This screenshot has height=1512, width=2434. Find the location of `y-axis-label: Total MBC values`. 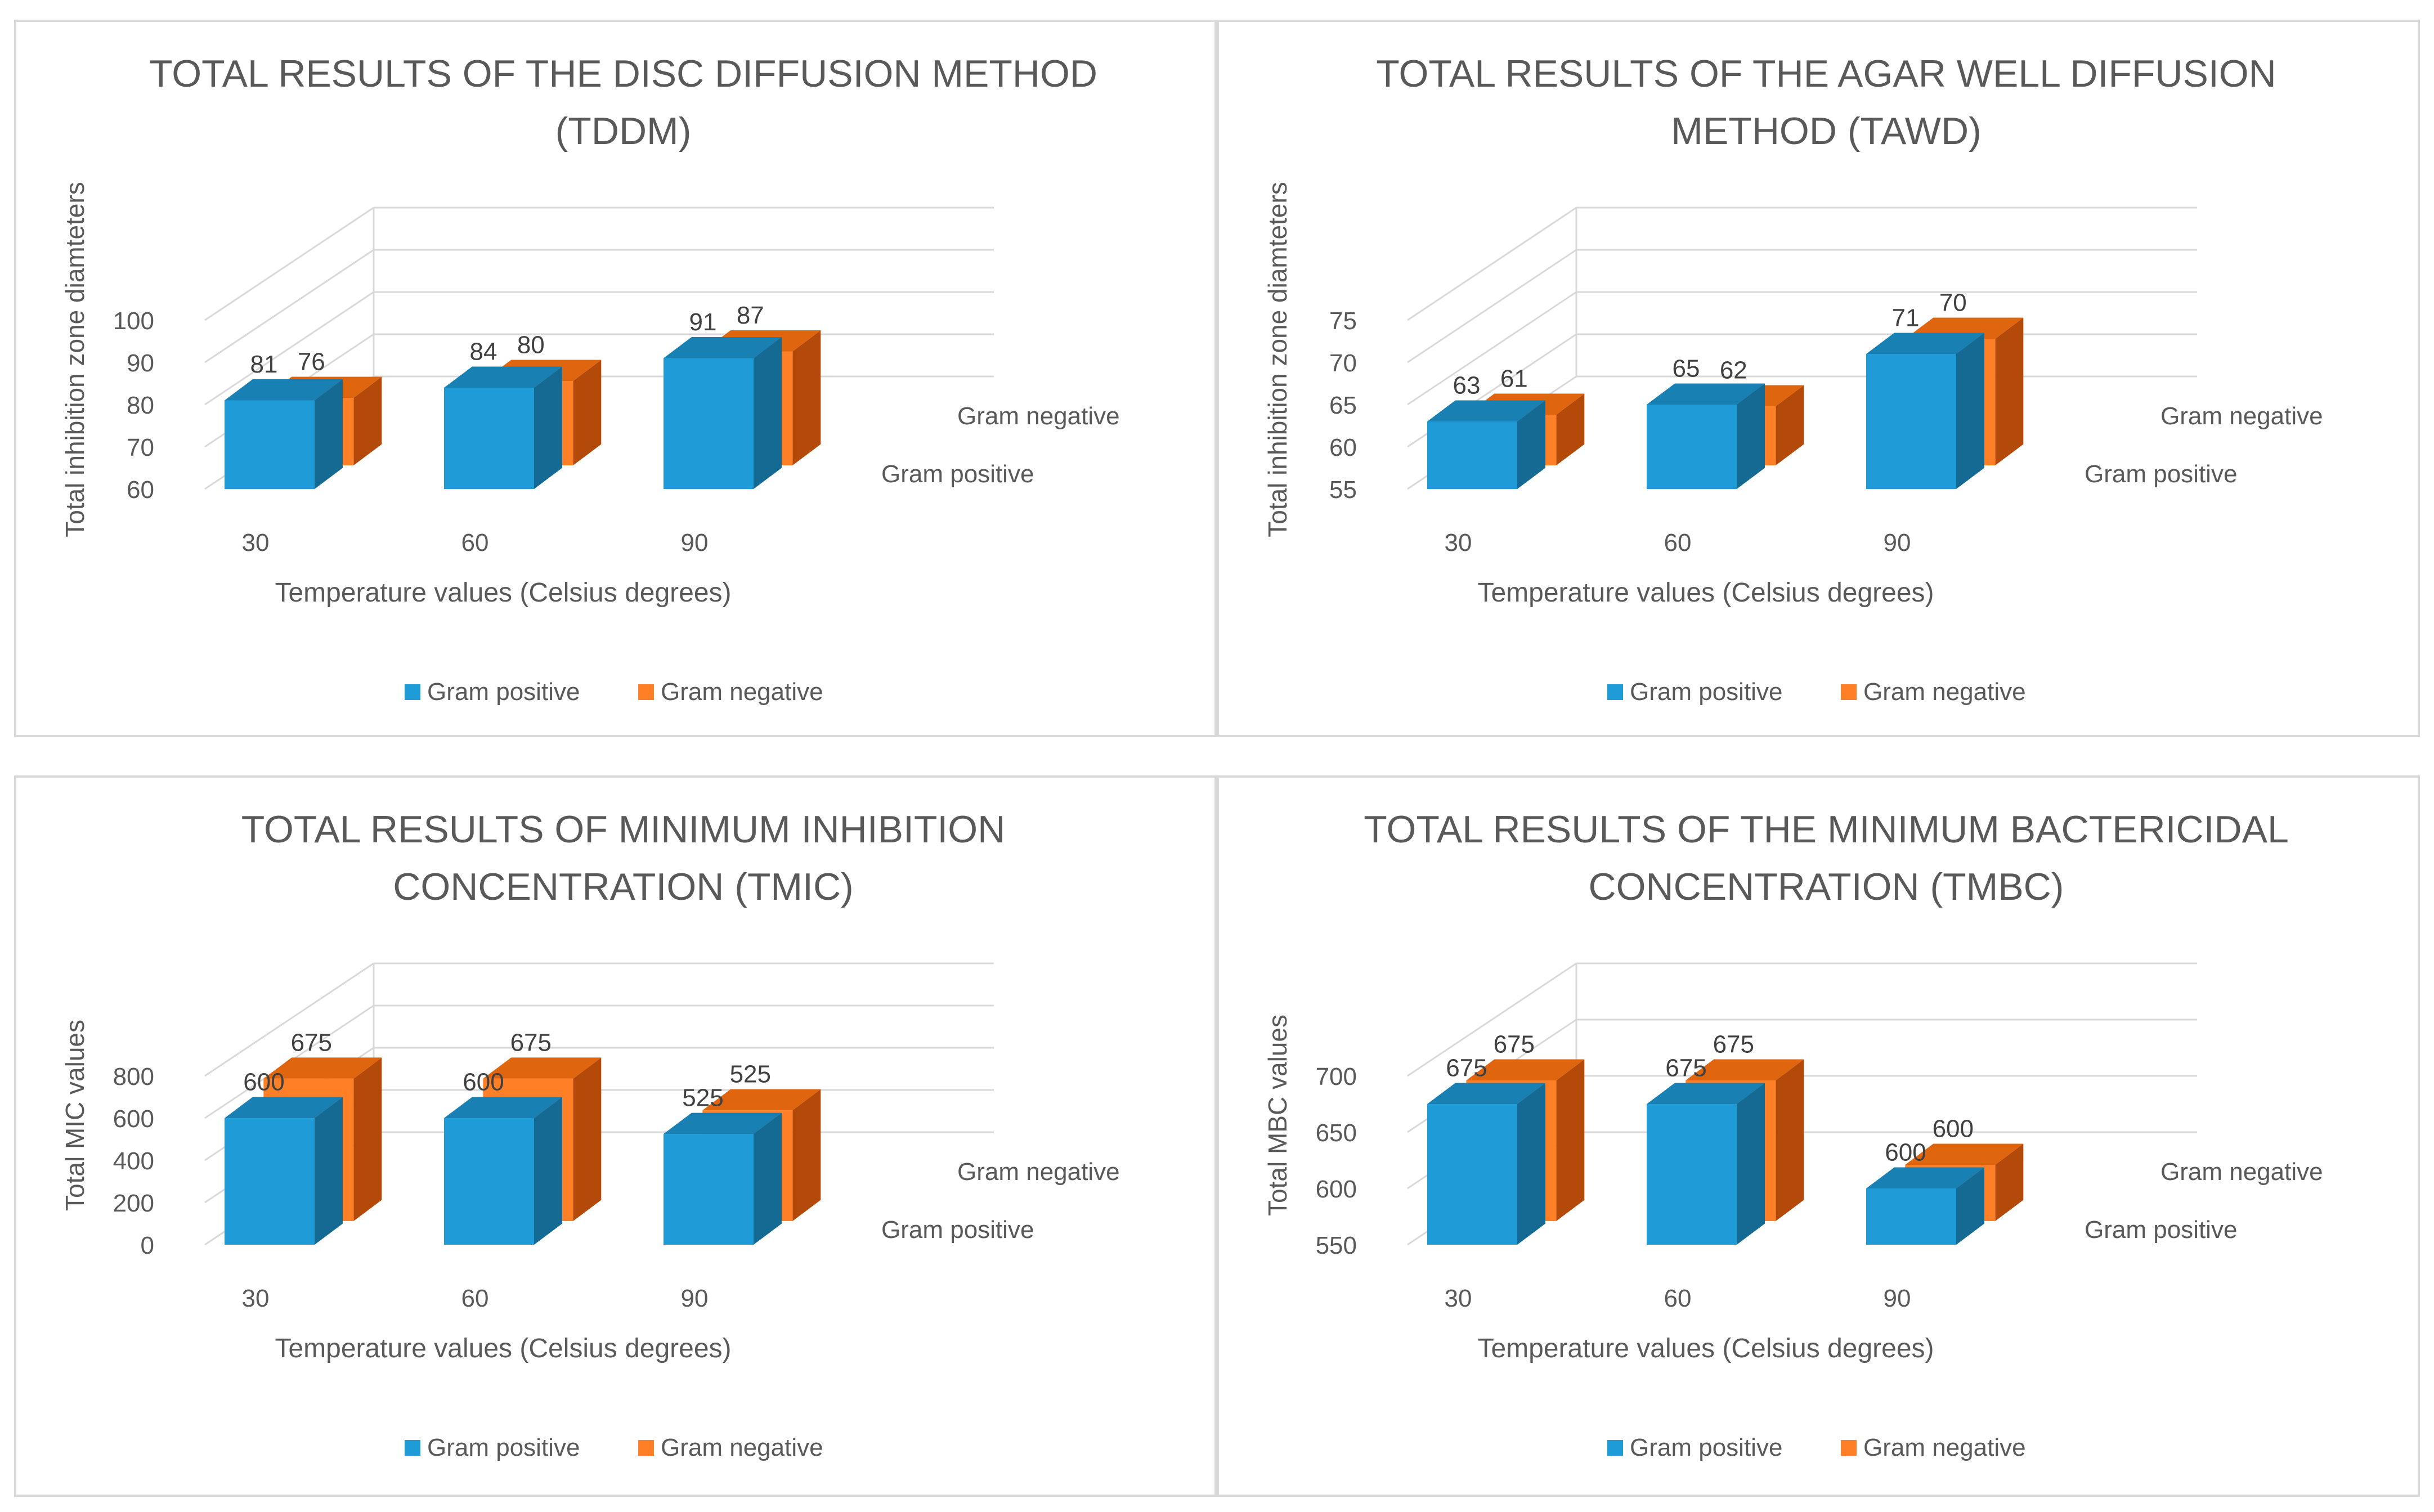

y-axis-label: Total MBC values is located at coordinates (1277, 1115).